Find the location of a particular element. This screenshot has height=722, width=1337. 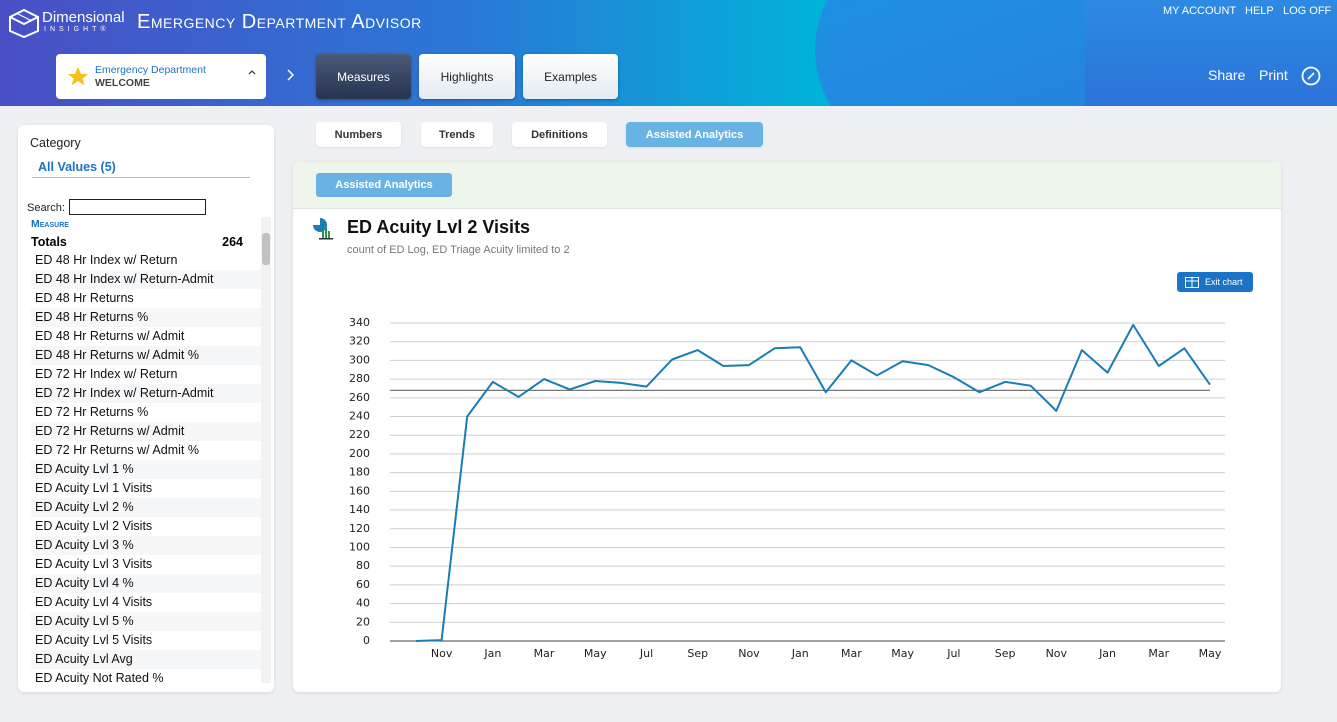

measure-item: ED 48 Hr Index w/ Return is located at coordinates (106, 260).